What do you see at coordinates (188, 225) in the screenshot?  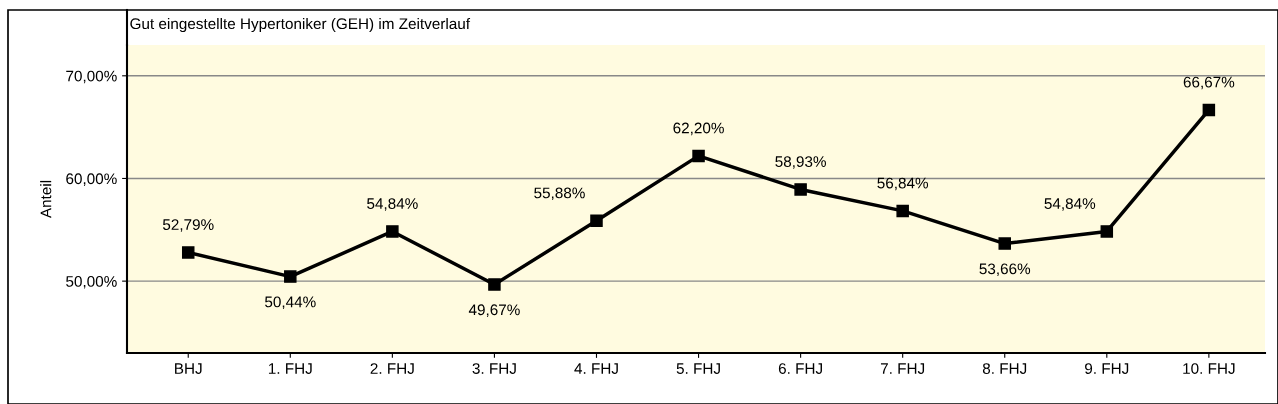 I see `data-label: 52,79%` at bounding box center [188, 225].